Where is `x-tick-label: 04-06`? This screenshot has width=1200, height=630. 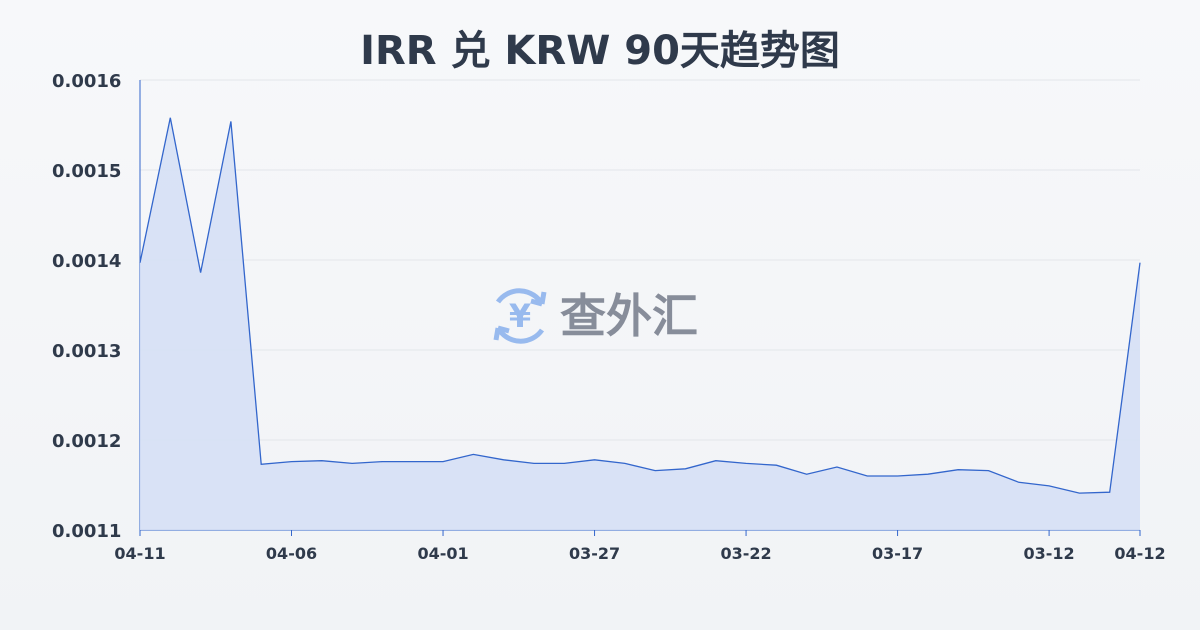 x-tick-label: 04-06 is located at coordinates (291, 553).